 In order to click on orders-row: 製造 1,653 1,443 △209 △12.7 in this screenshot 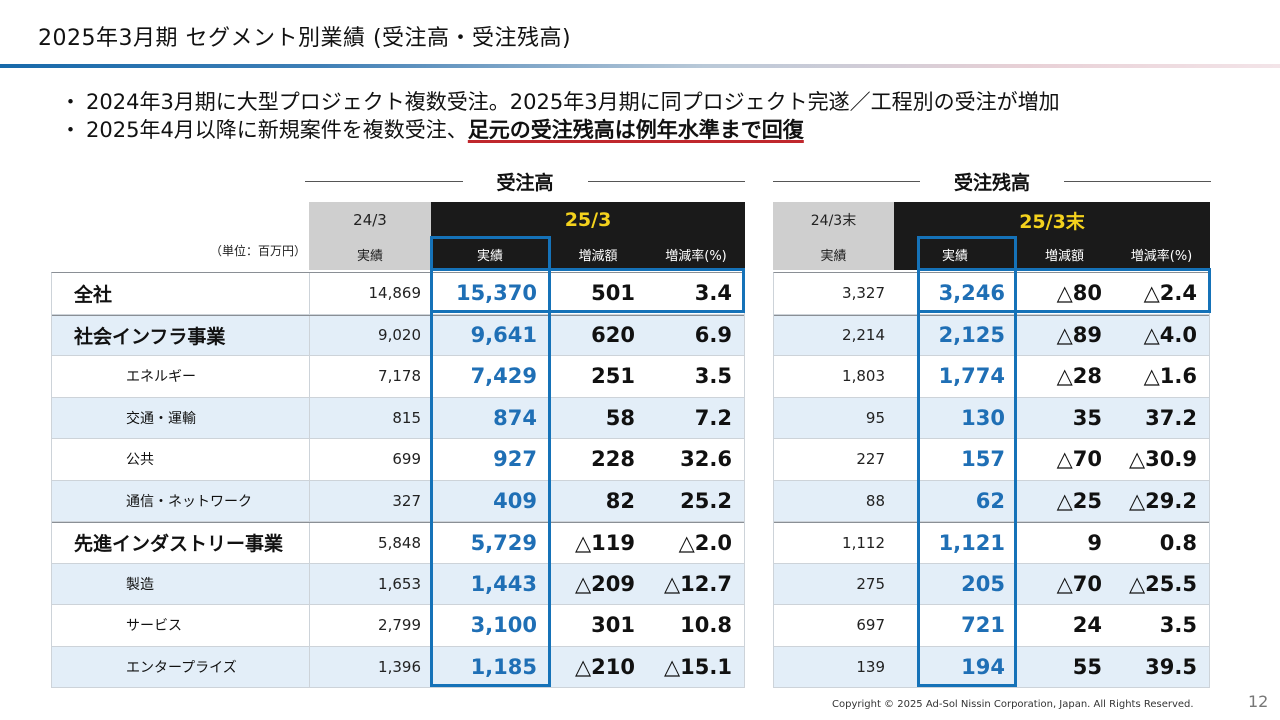, I will do `click(398, 584)`.